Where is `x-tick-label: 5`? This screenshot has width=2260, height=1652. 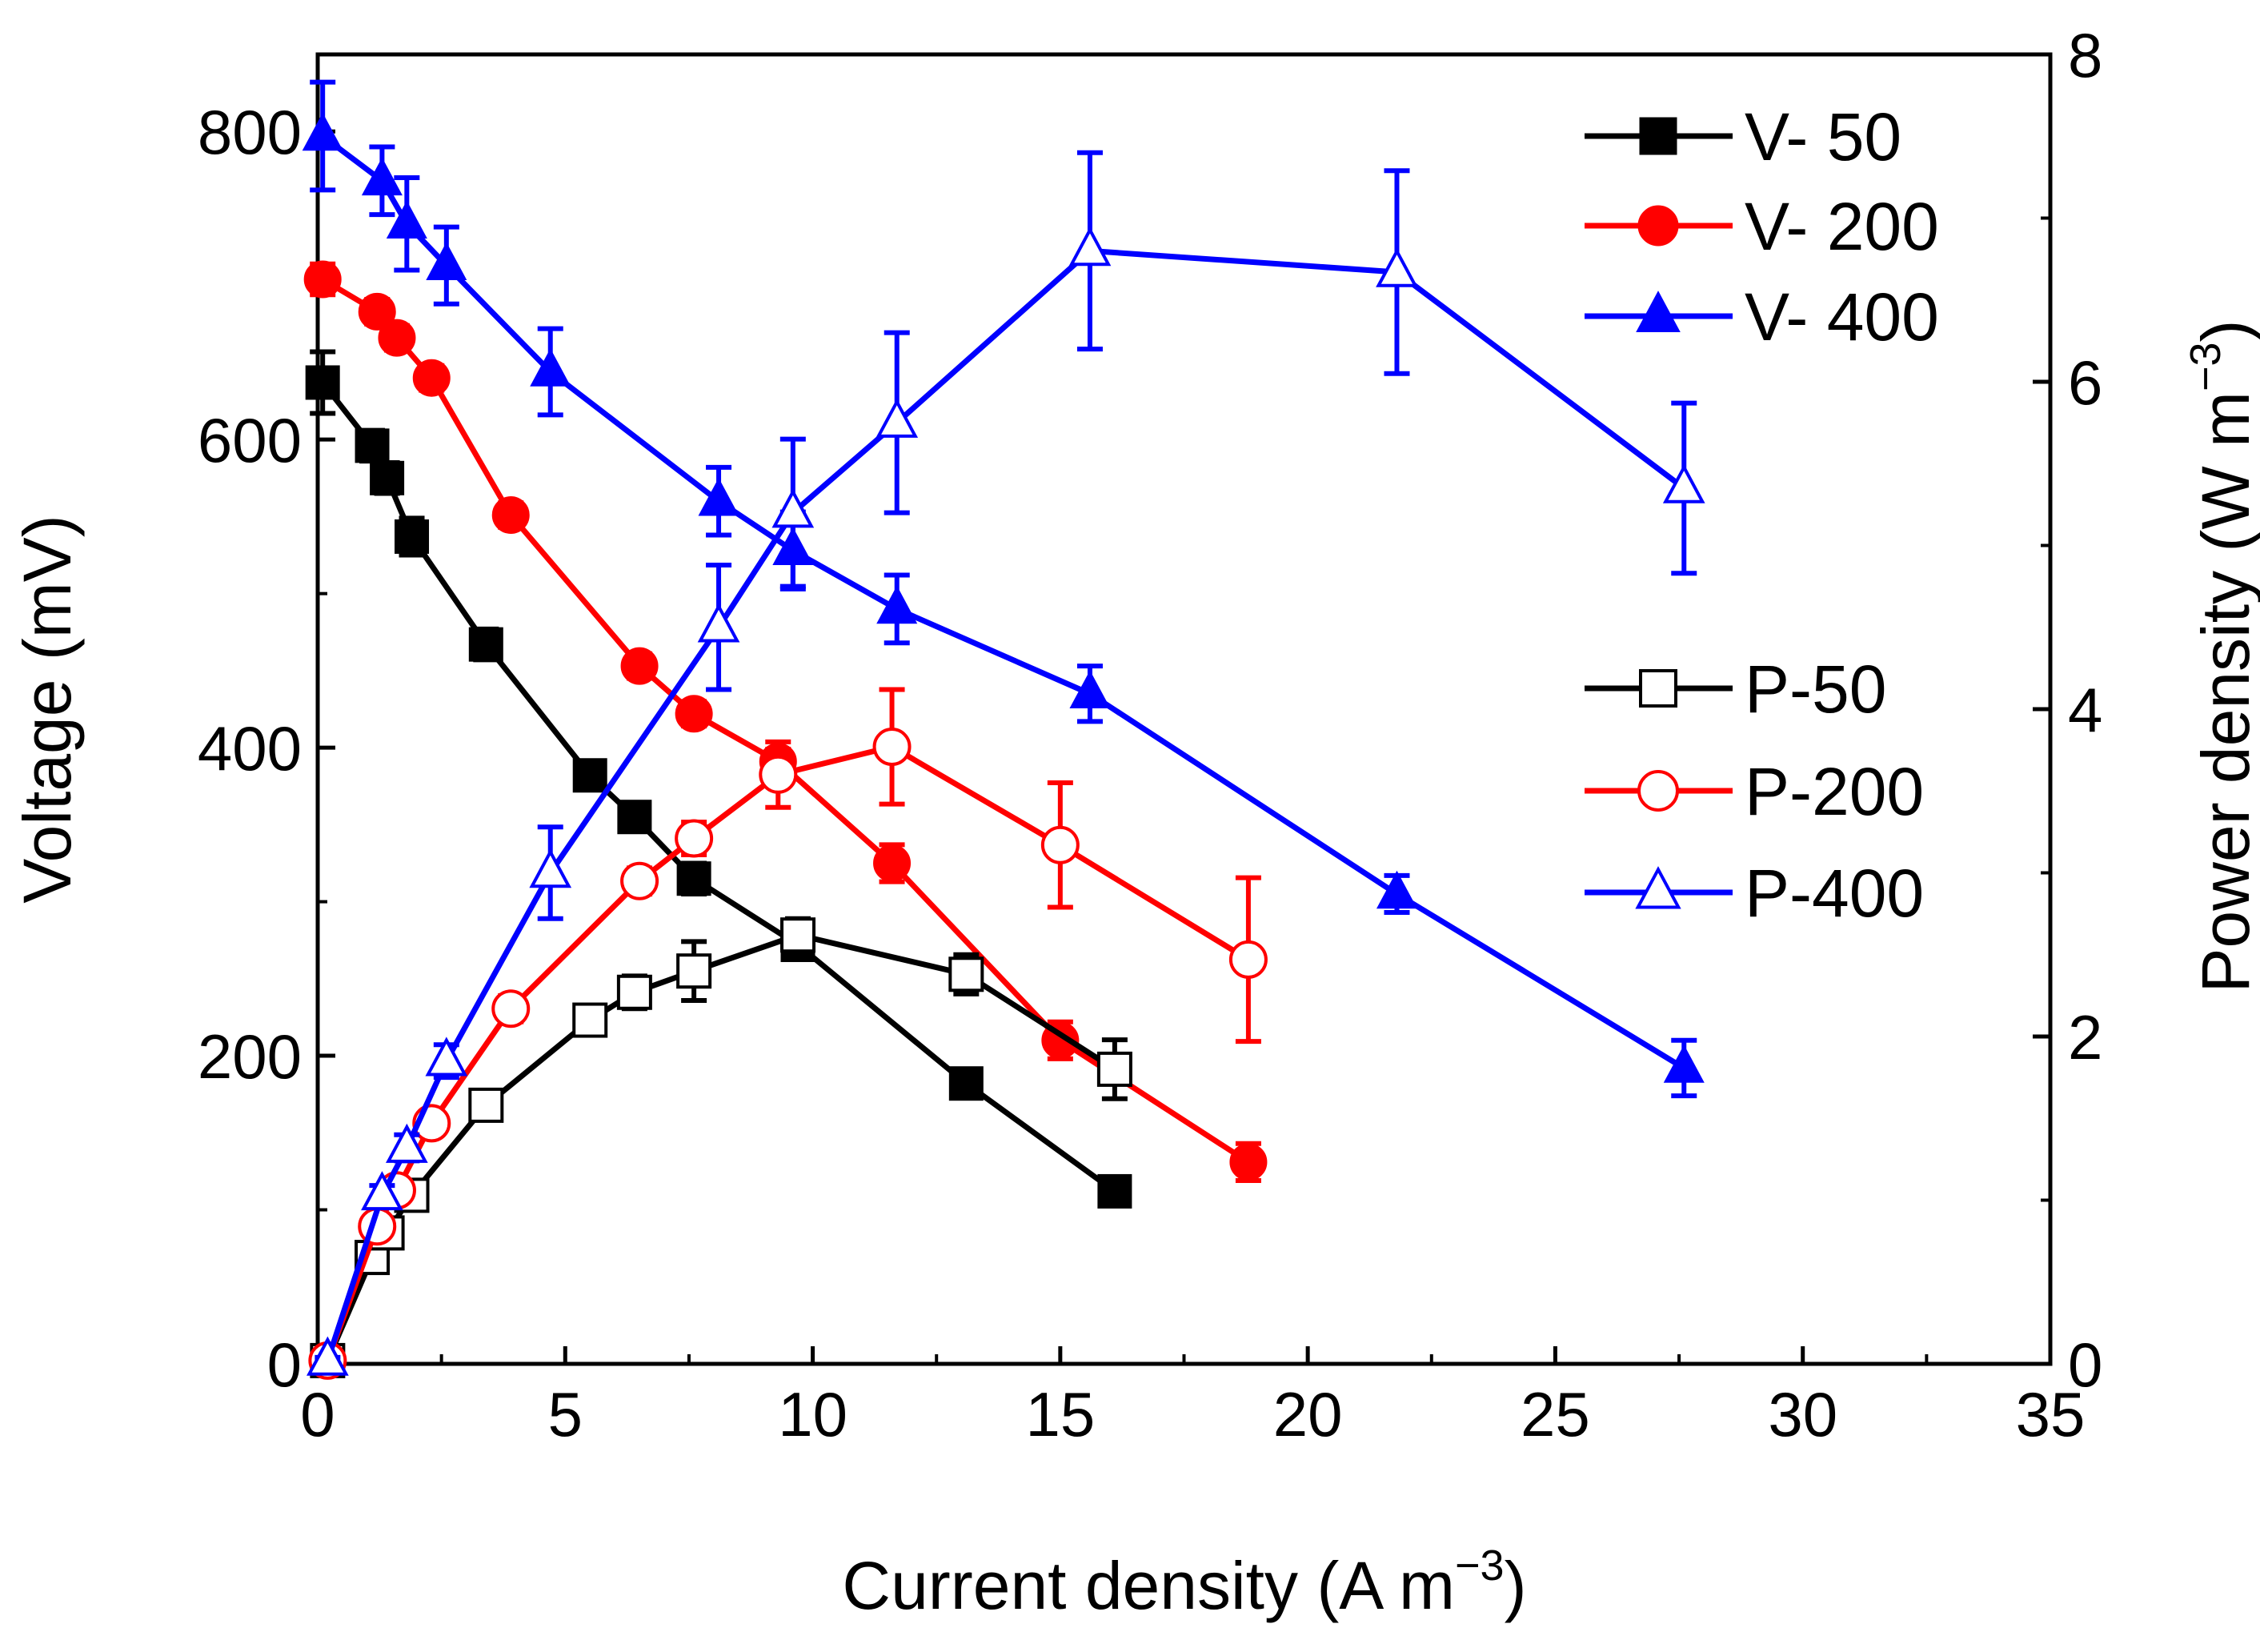
x-tick-label: 5 is located at coordinates (565, 1414).